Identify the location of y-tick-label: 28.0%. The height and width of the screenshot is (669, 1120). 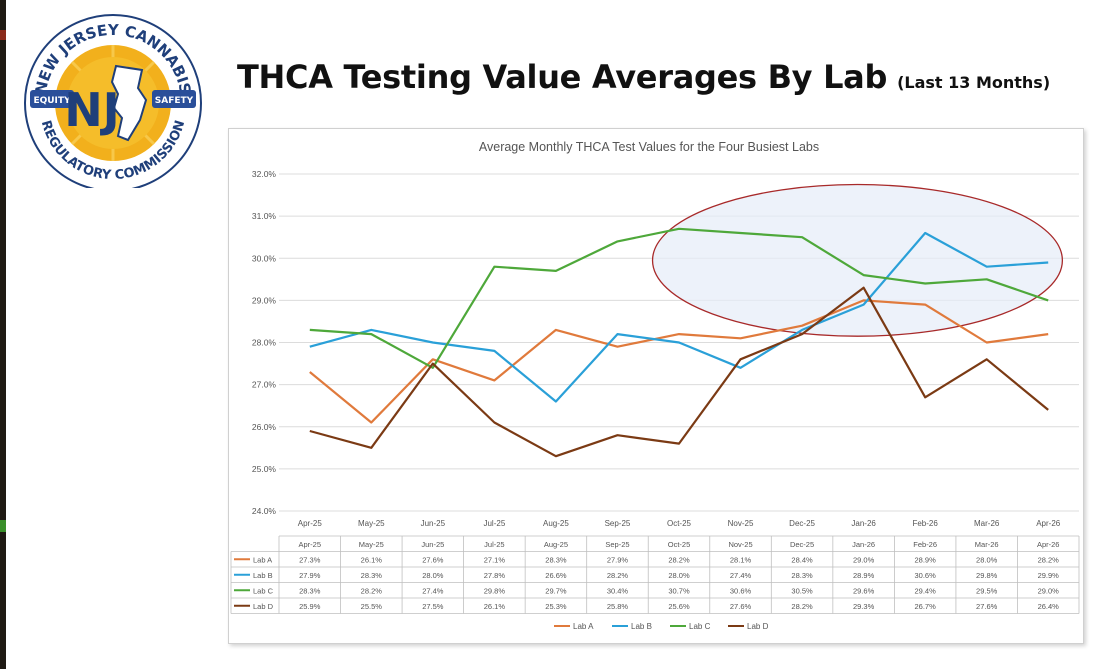
(264, 343).